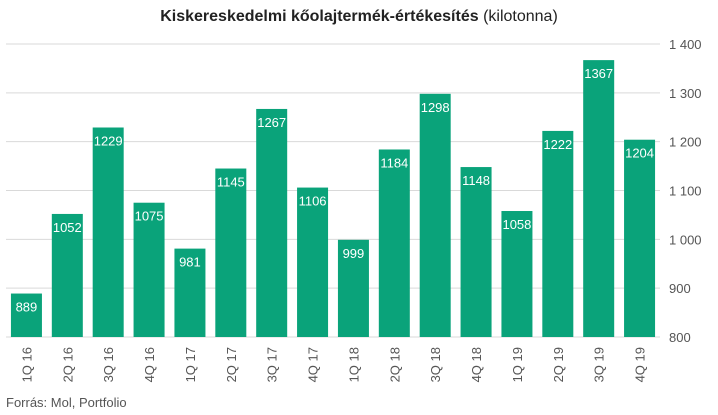  I want to click on x-tick-label: 4Q 16, so click(149, 364).